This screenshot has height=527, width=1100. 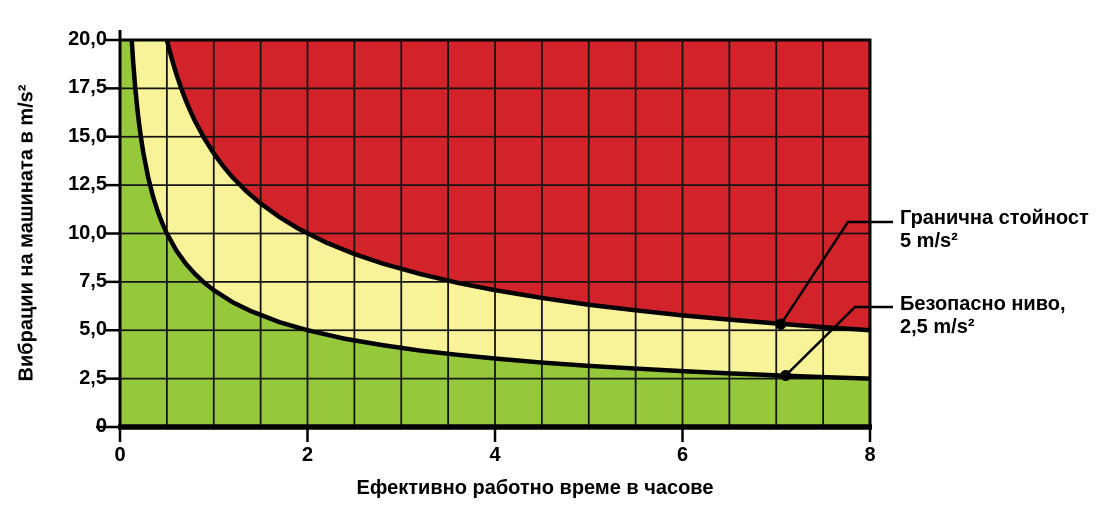 What do you see at coordinates (836, 272) in the screenshot?
I see `leader-line-limit` at bounding box center [836, 272].